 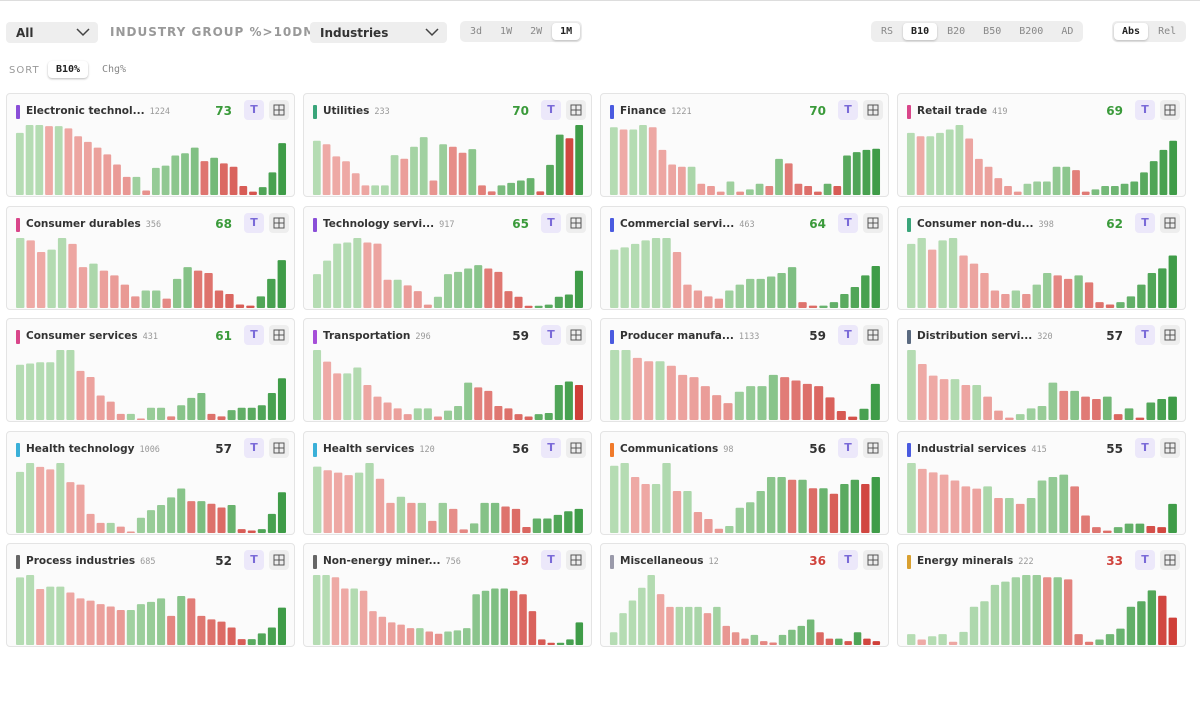 I want to click on card-title: Retail trade 419, so click(x=962, y=111).